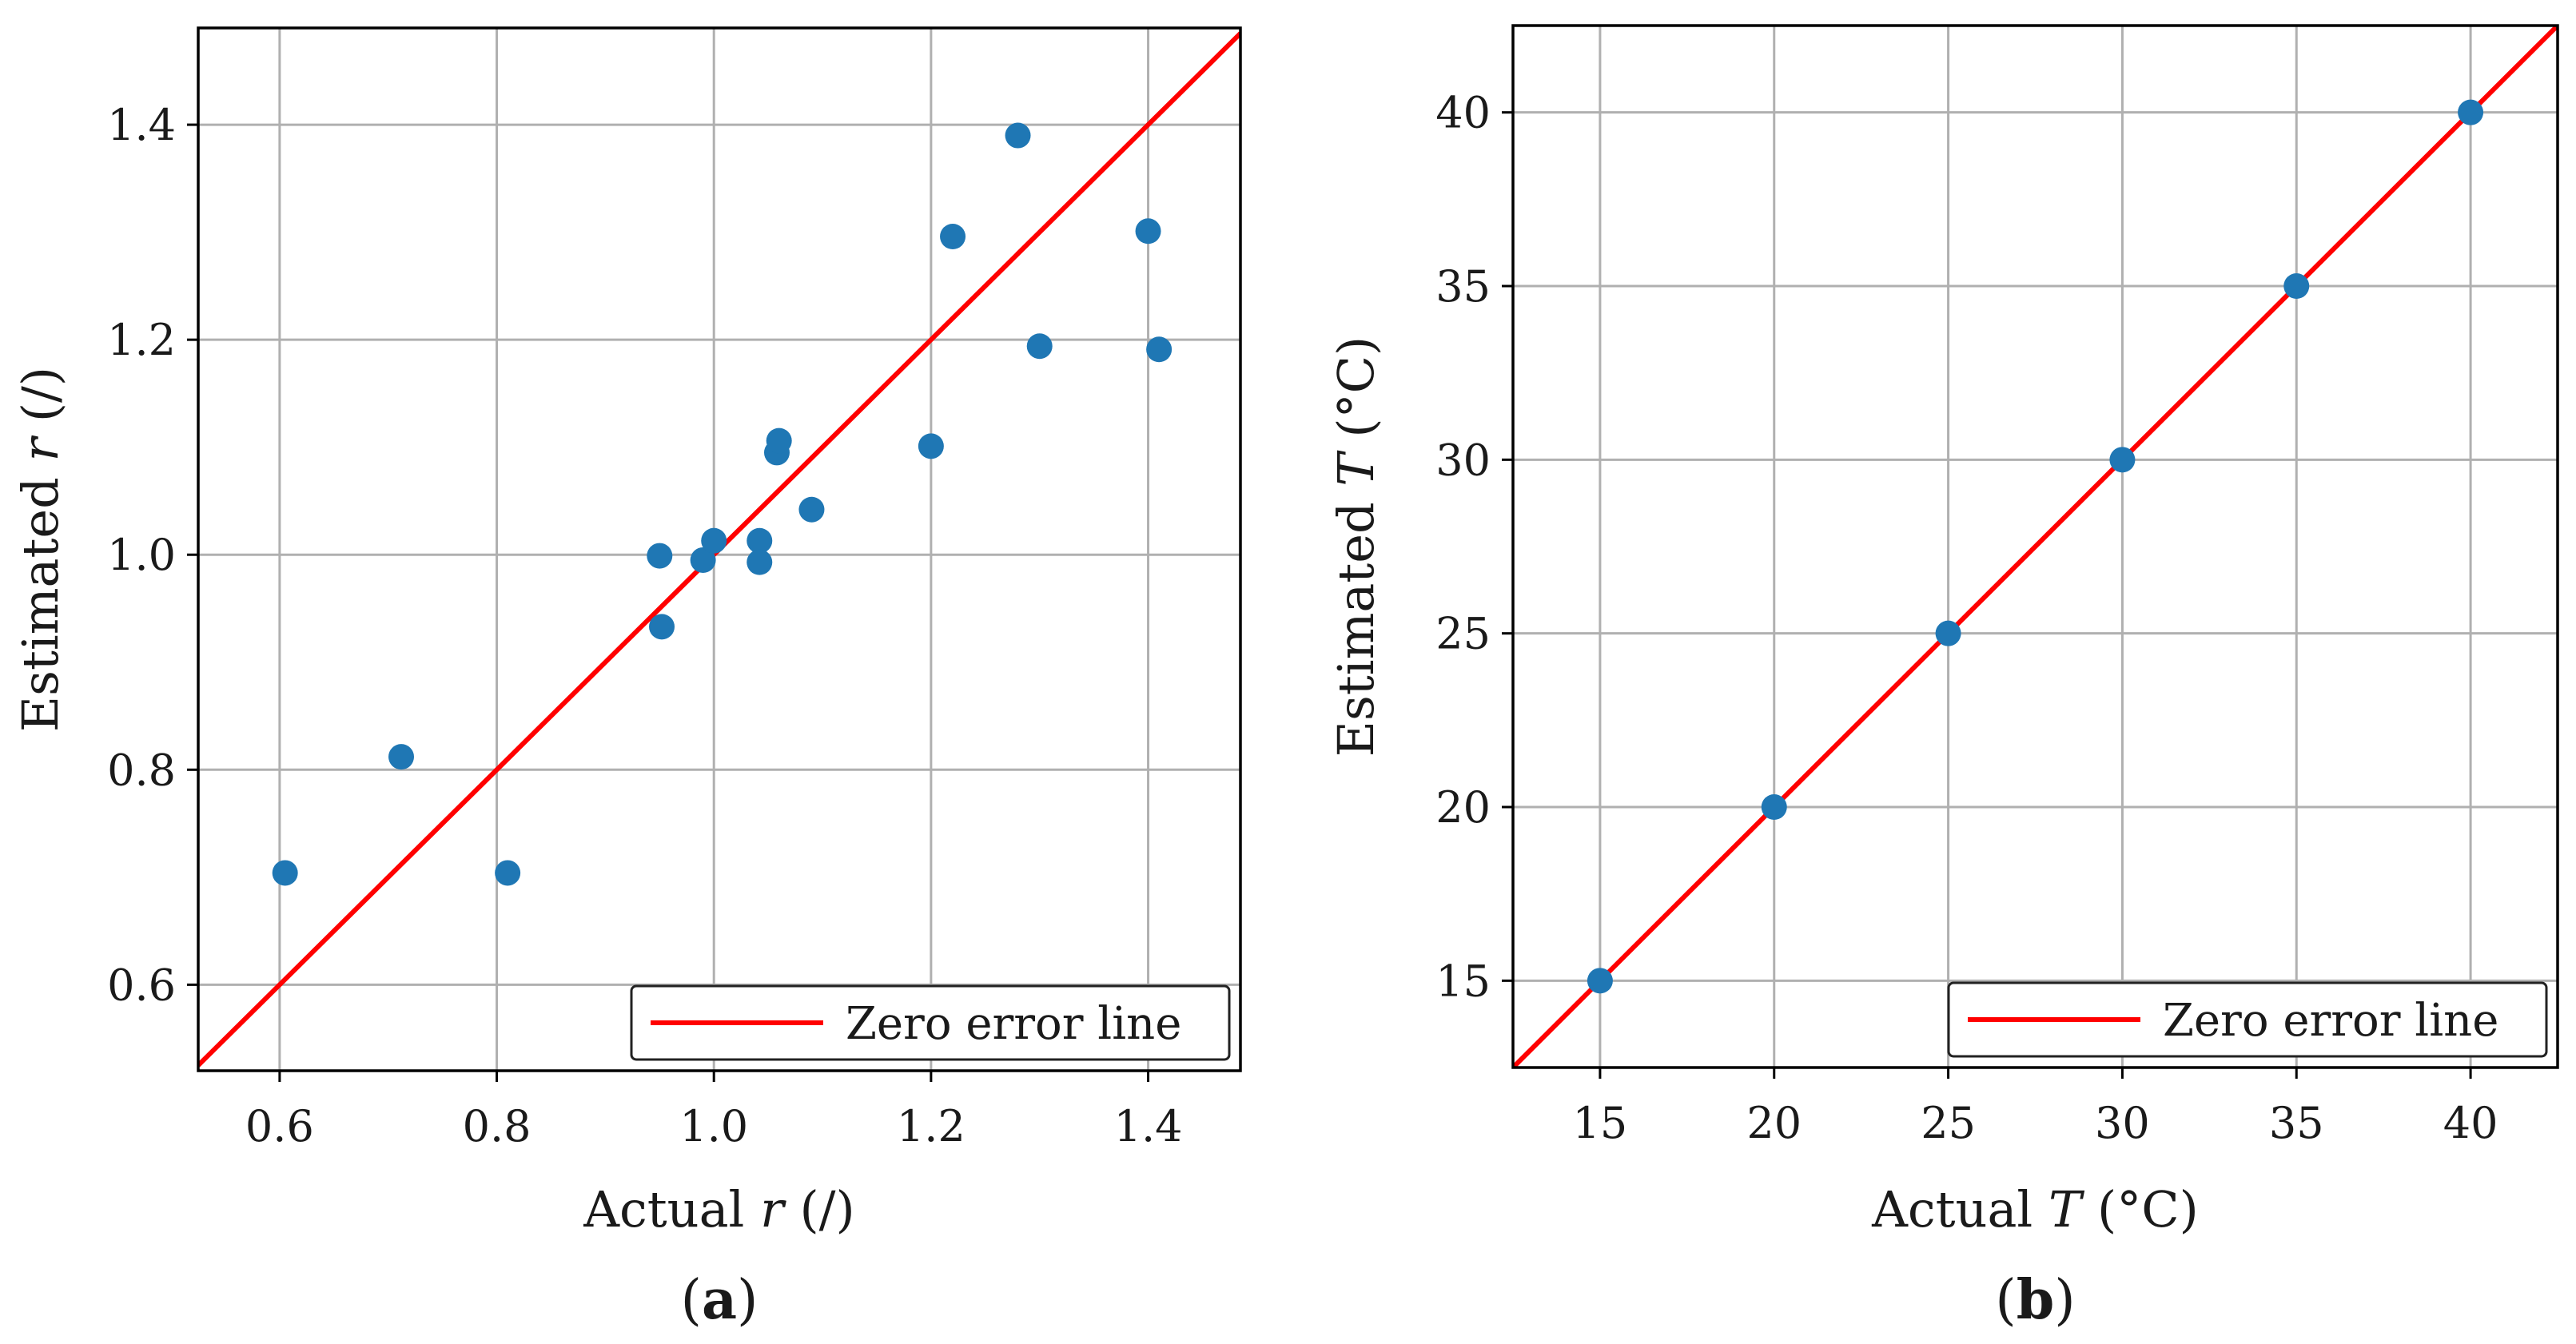  What do you see at coordinates (279, 1126) in the screenshot?
I see `x-tick-label: 0.6` at bounding box center [279, 1126].